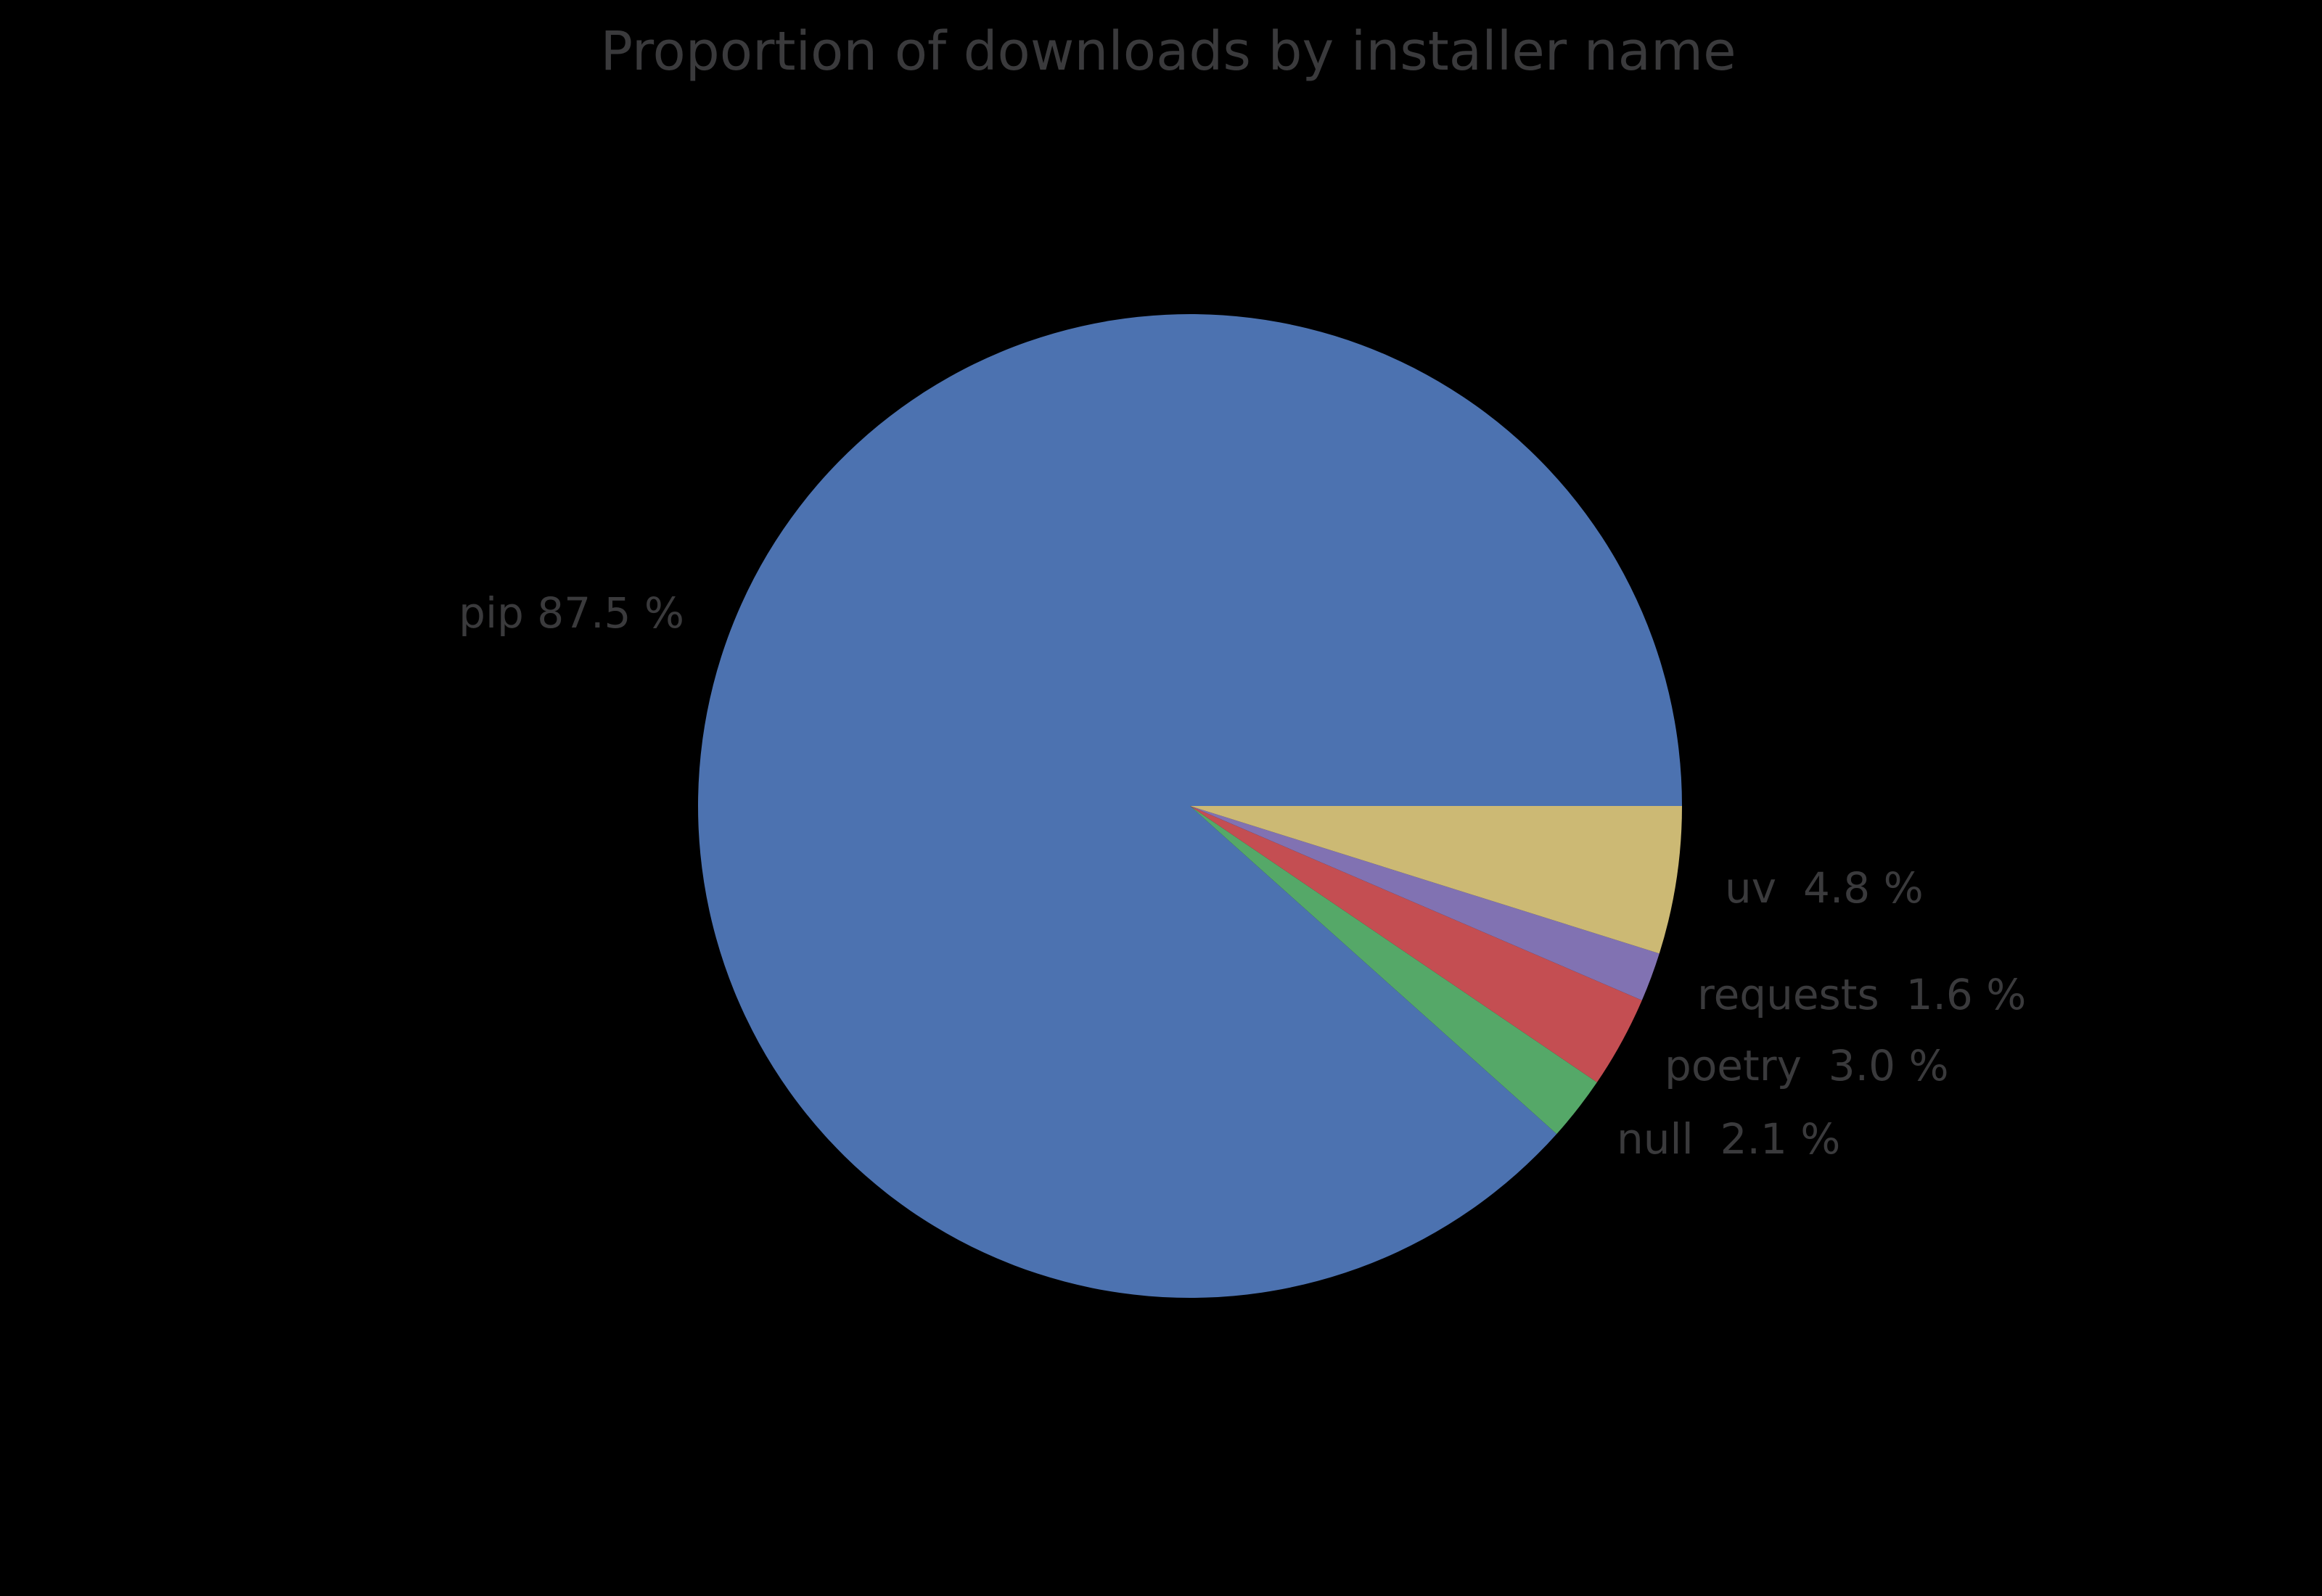  Describe the element at coordinates (1436, 880) in the screenshot. I see `pie-slice-uv` at that location.